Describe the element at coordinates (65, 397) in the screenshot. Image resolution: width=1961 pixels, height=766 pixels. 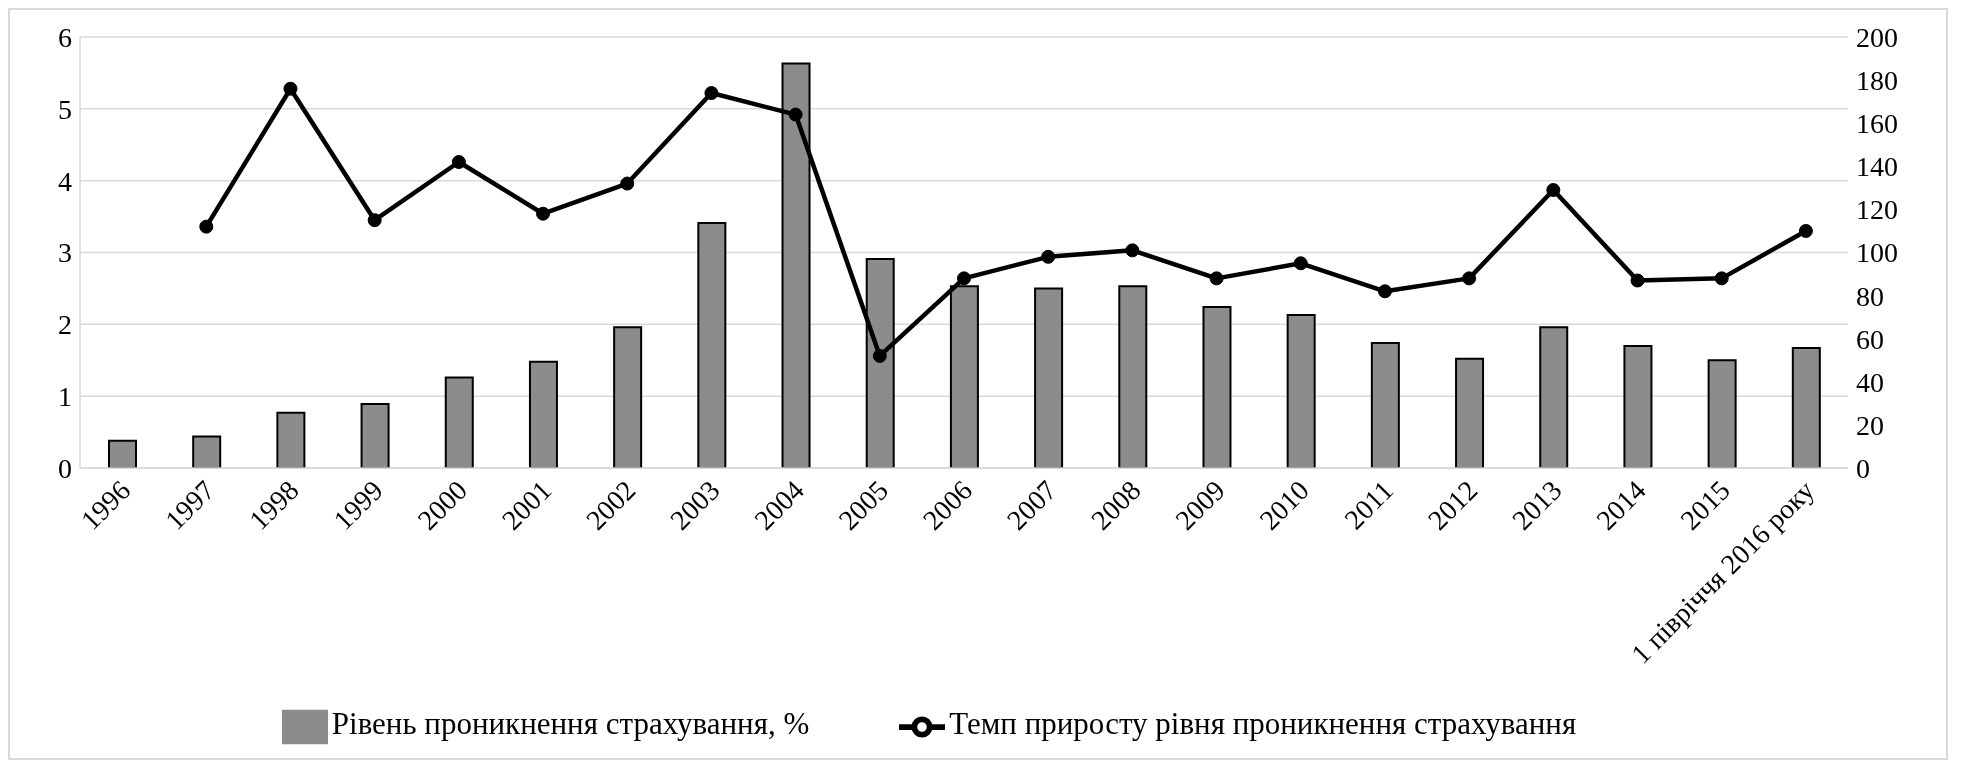
I see `y-tick-label: 1` at that location.